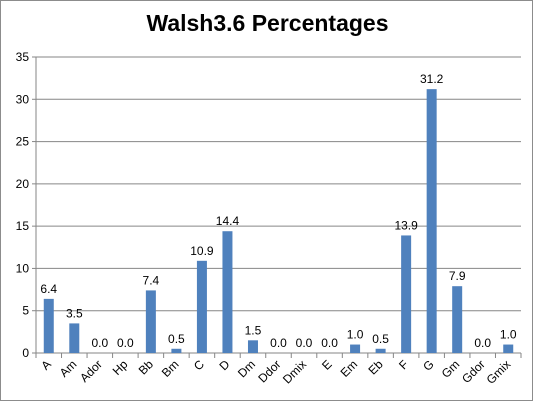  What do you see at coordinates (199, 365) in the screenshot?
I see `x-tick-label: C` at bounding box center [199, 365].